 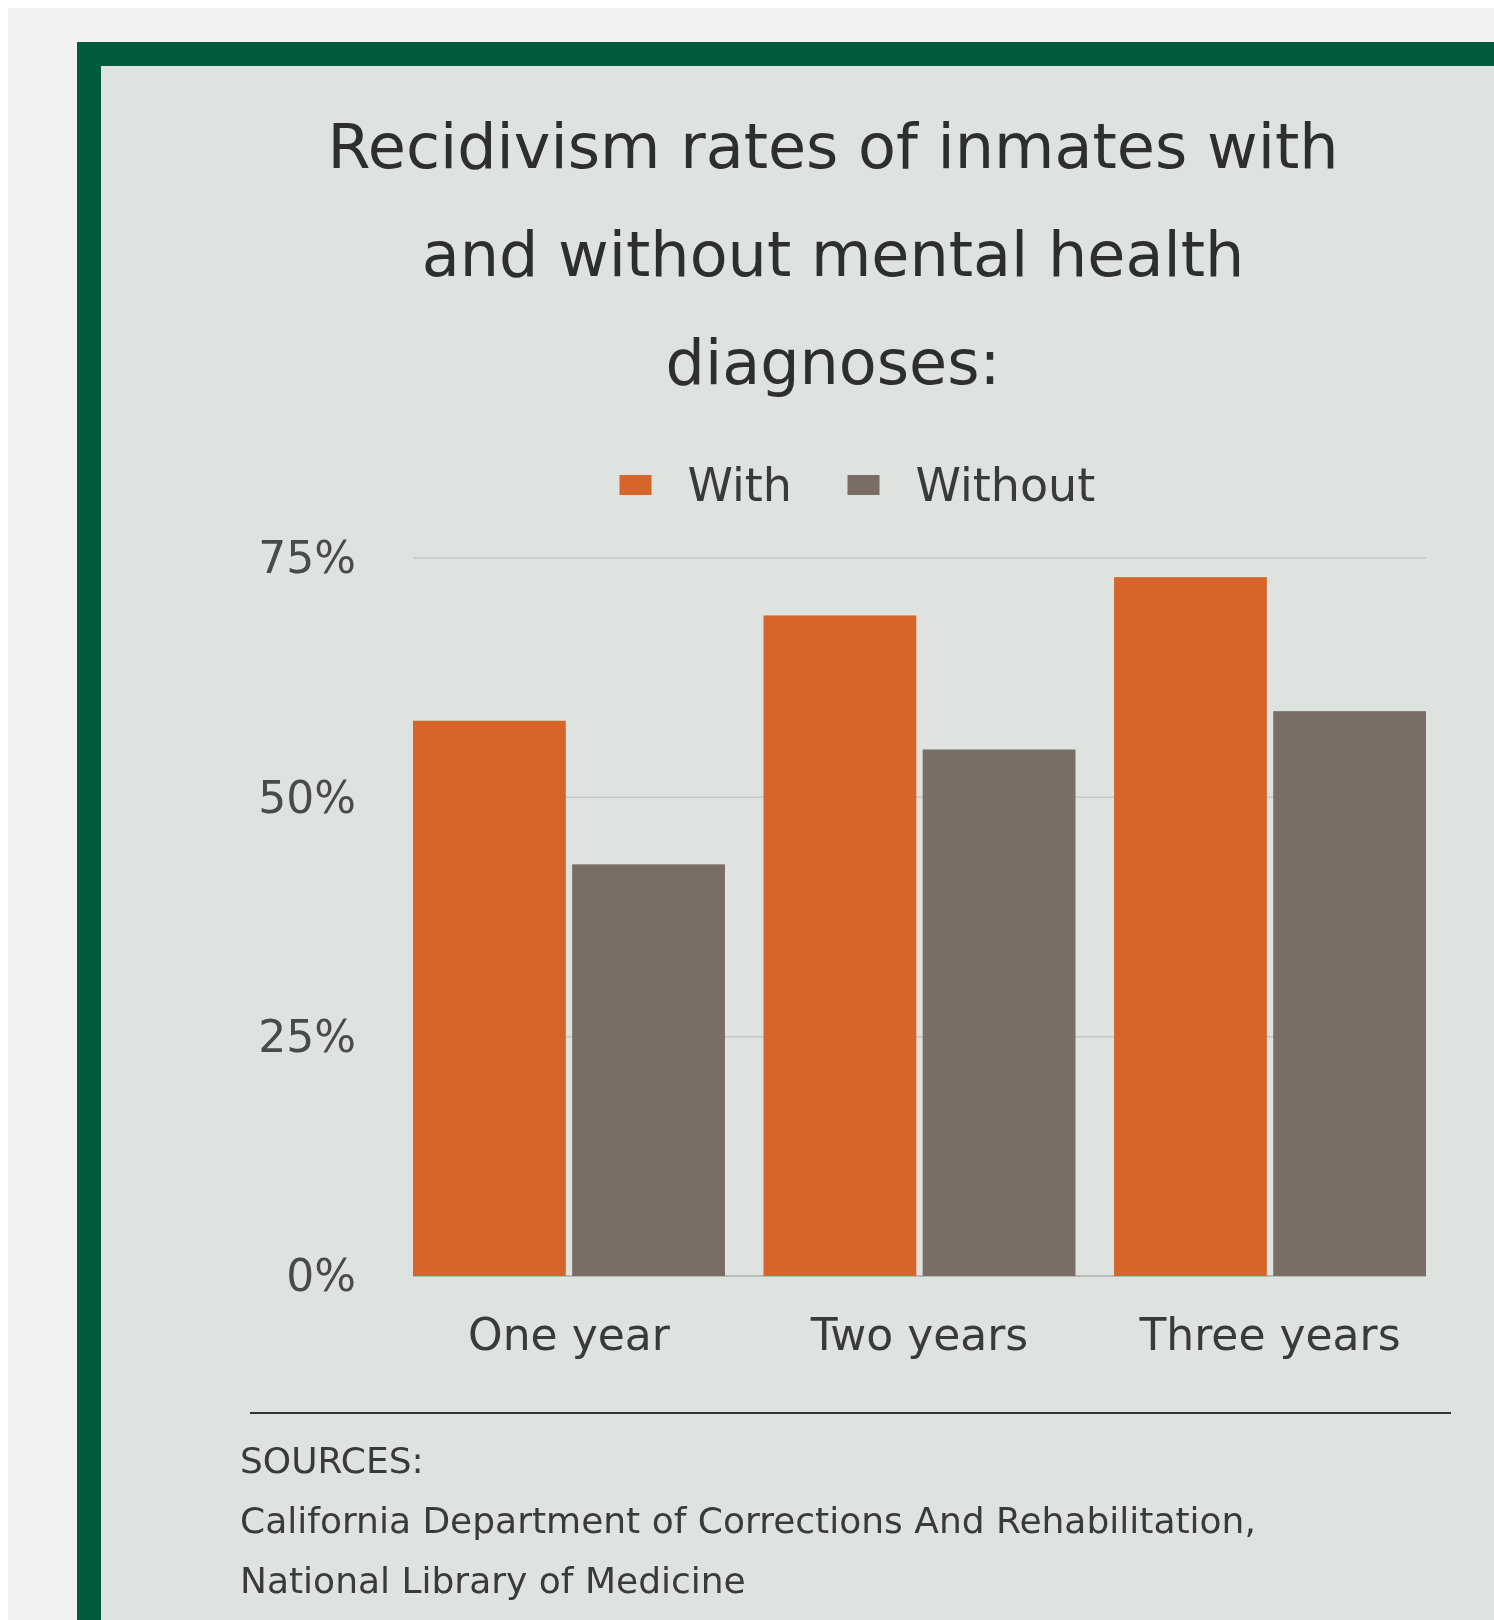 I want to click on chart-title: Recidivism rates of inmates with and without mental health diagnoses:, so click(x=833, y=254).